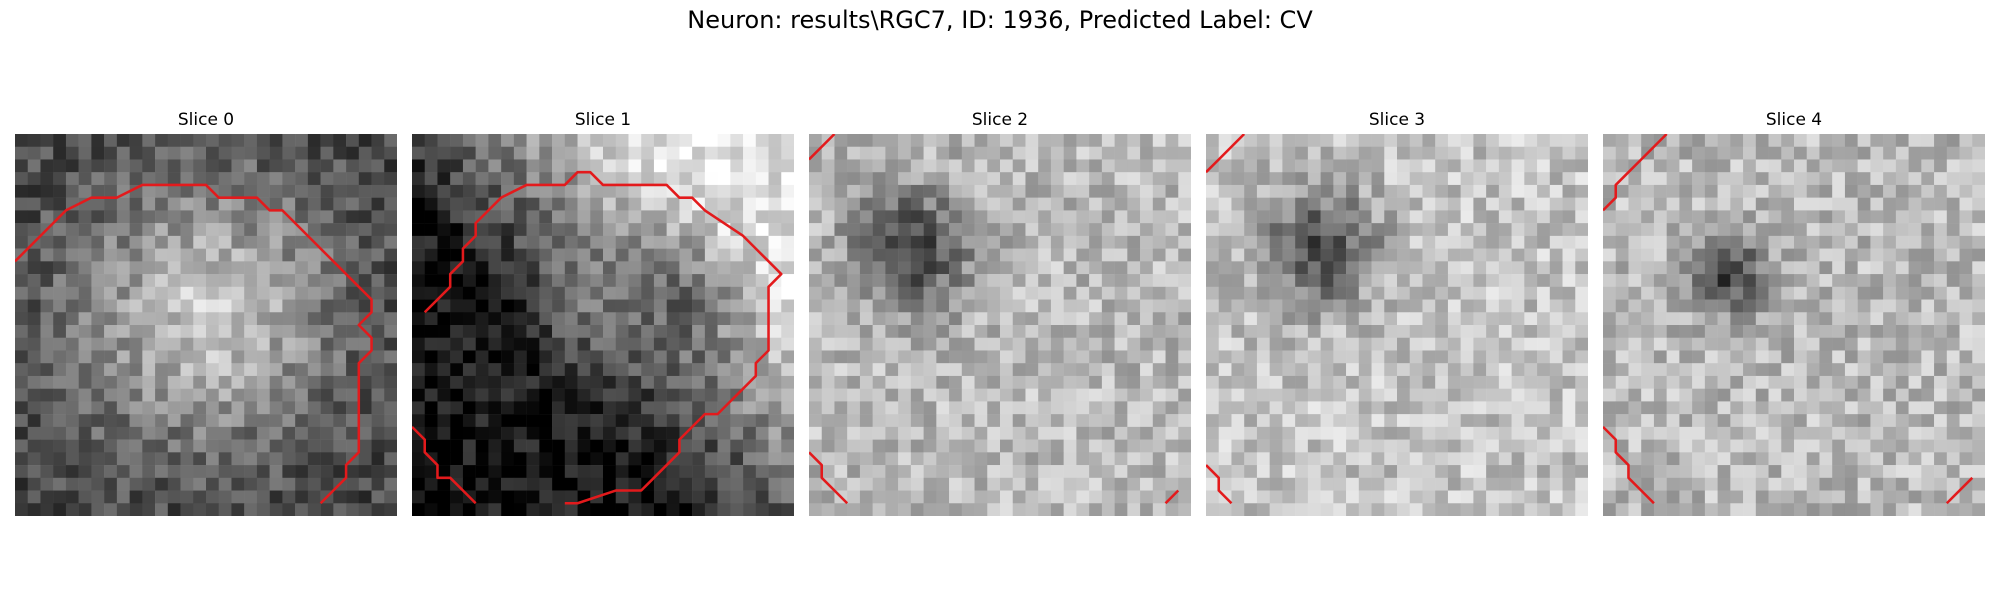 The width and height of the screenshot is (2000, 600). I want to click on slice-title-0: Slice 0, so click(206, 120).